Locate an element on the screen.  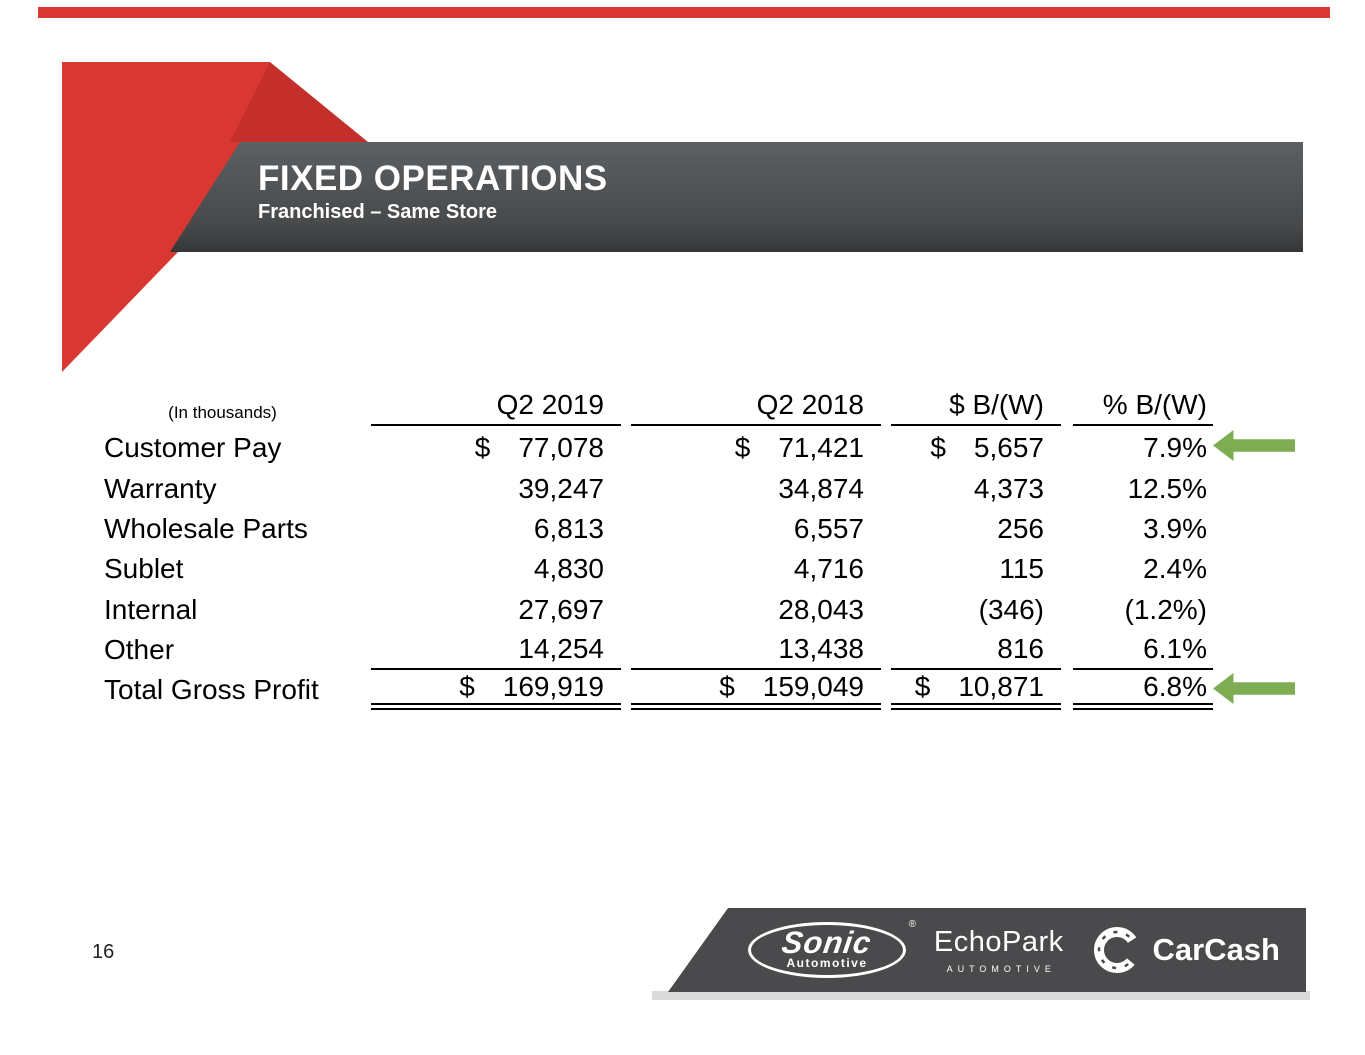
value-pct-bw: (1.2%) is located at coordinates (1165, 609).